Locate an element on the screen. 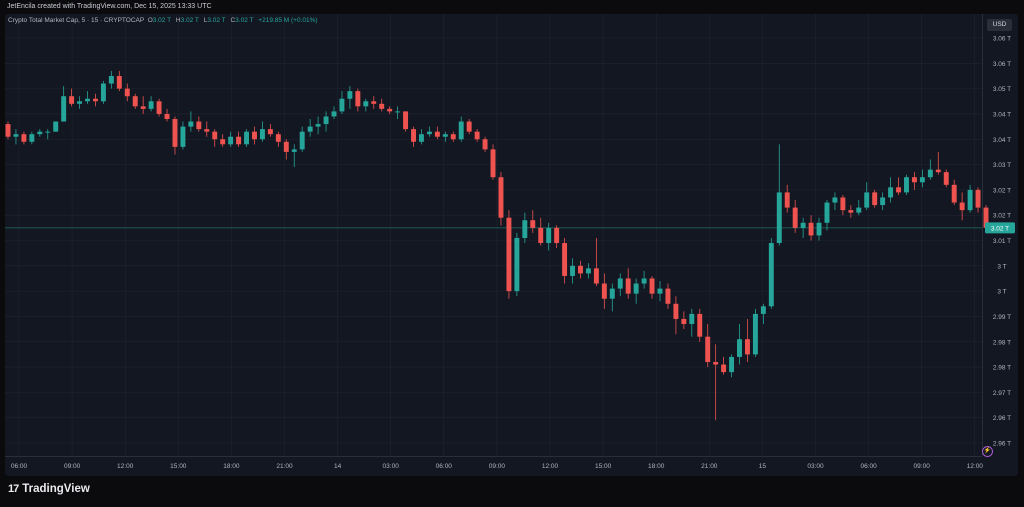 The width and height of the screenshot is (1024, 507). y-tick-label: 3.01 T is located at coordinates (1002, 241).